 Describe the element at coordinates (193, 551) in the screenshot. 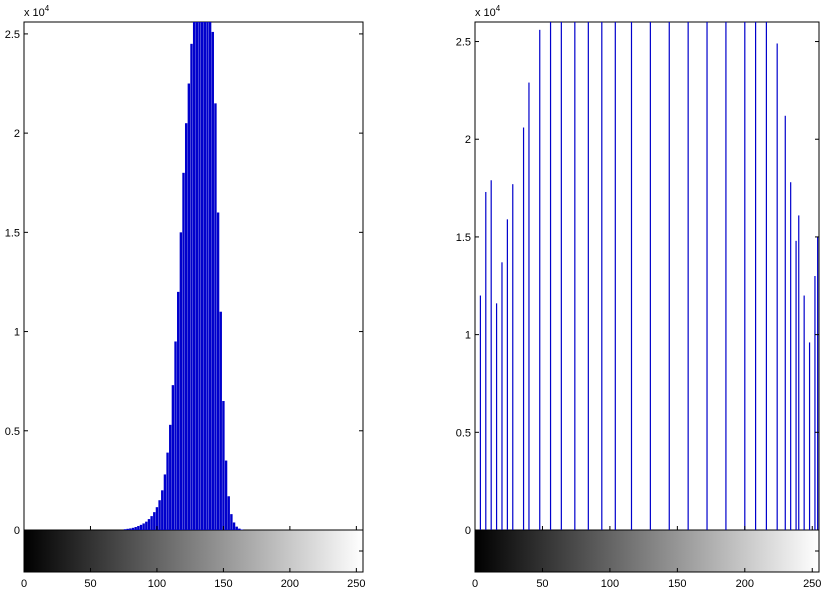

I see `grayscale-colorbar` at that location.